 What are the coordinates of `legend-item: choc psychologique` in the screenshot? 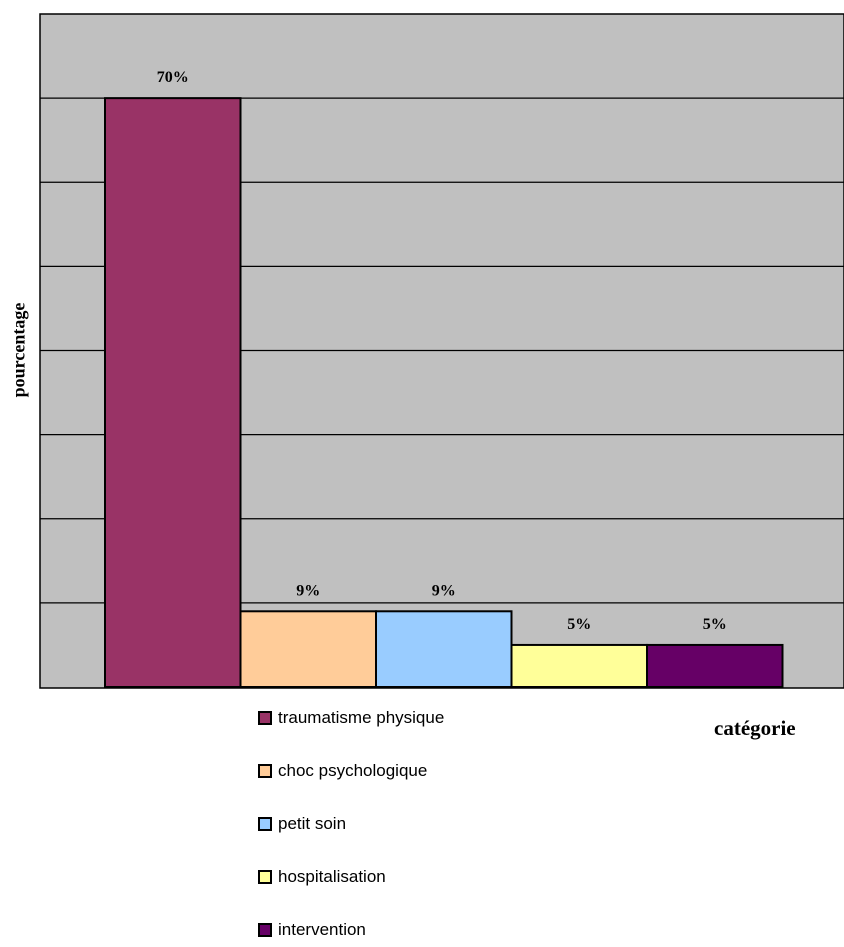 It's located at (342, 771).